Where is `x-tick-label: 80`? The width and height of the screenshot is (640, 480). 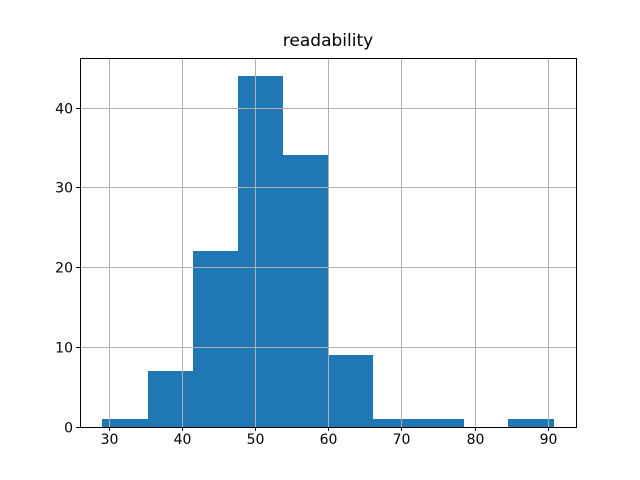
x-tick-label: 80 is located at coordinates (476, 440).